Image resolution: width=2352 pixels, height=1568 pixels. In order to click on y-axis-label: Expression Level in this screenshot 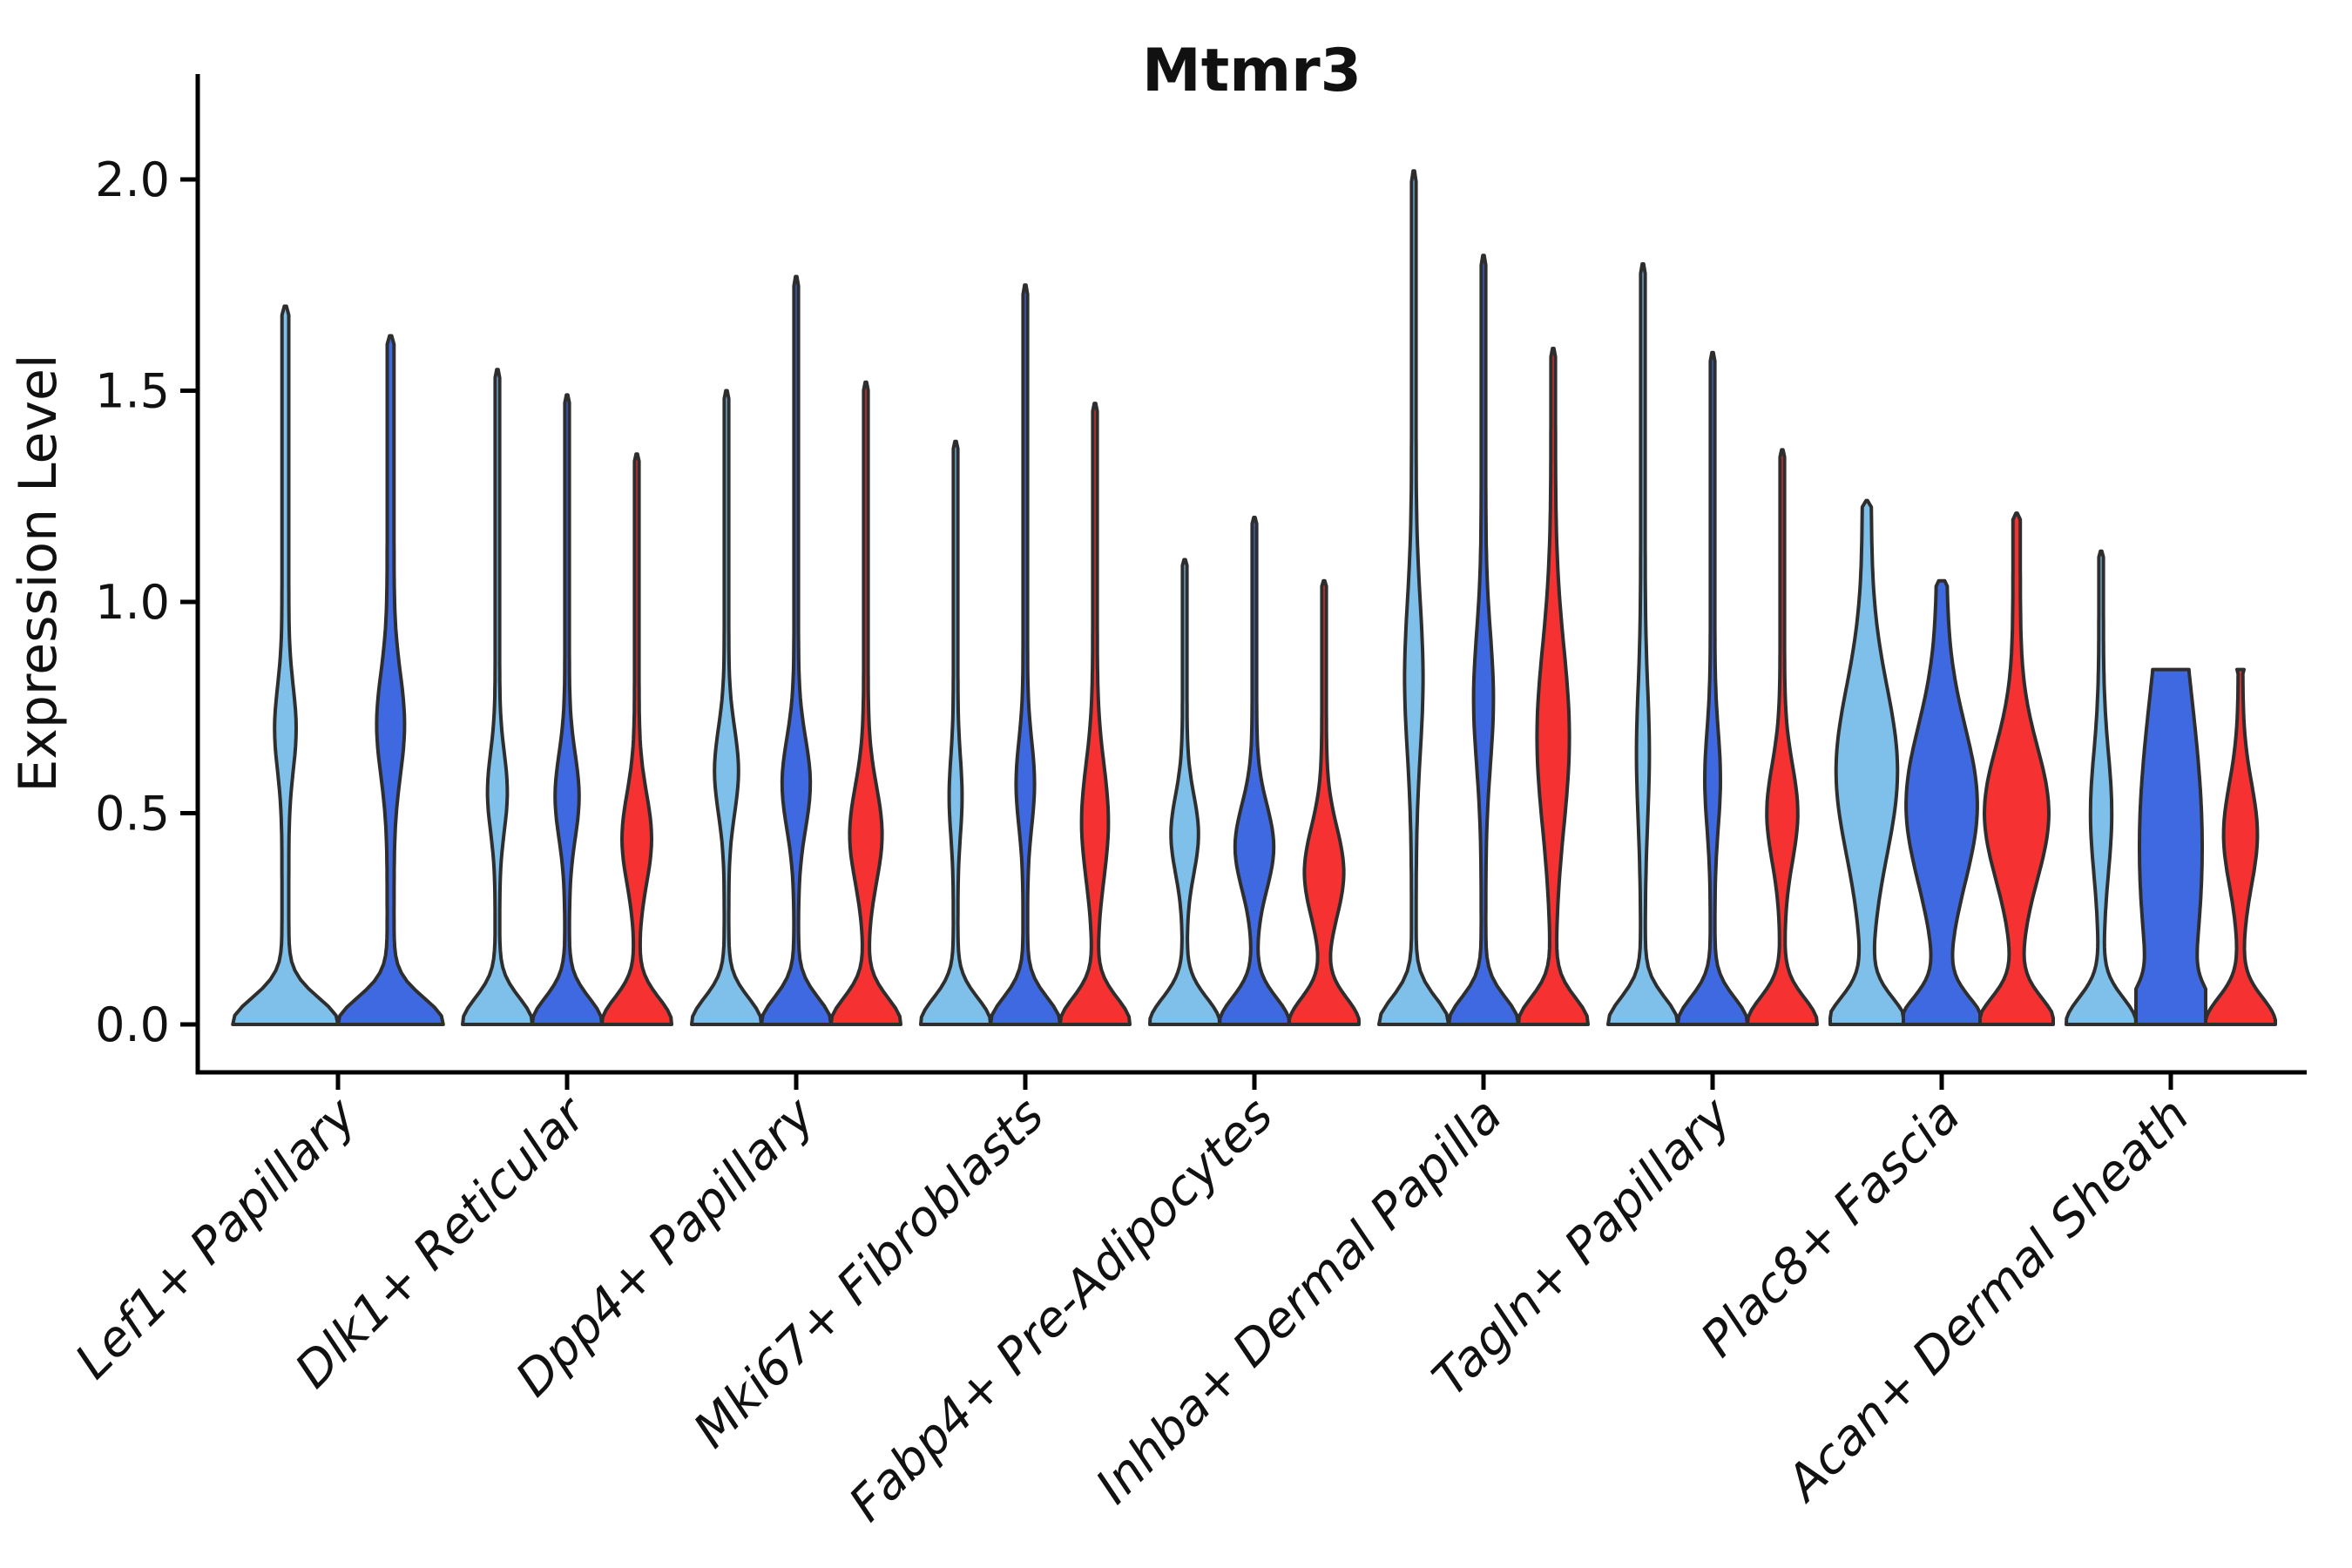, I will do `click(38, 573)`.